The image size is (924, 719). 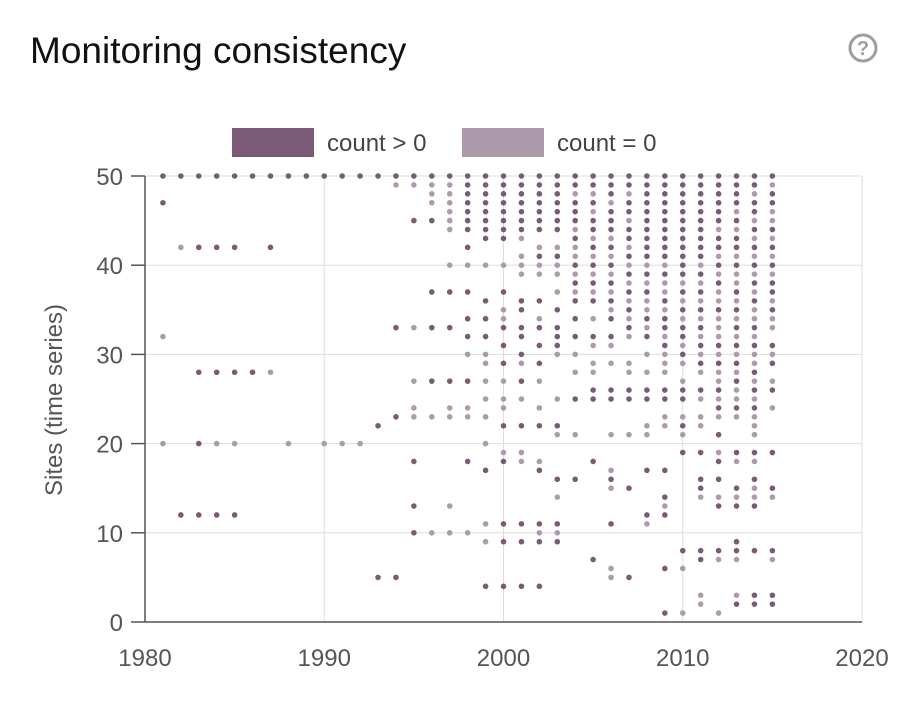 I want to click on help-icon: ?, so click(x=863, y=48).